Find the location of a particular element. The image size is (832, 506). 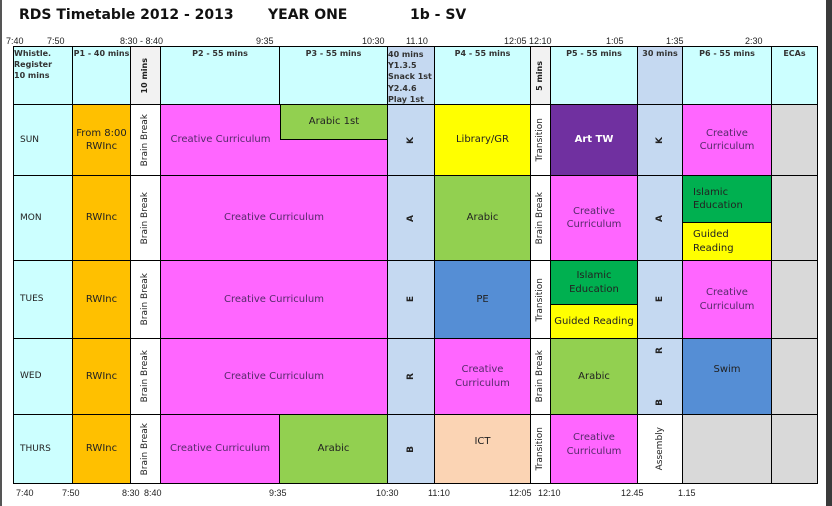

tues-p5-islamic: Islamic Education is located at coordinates (594, 283).